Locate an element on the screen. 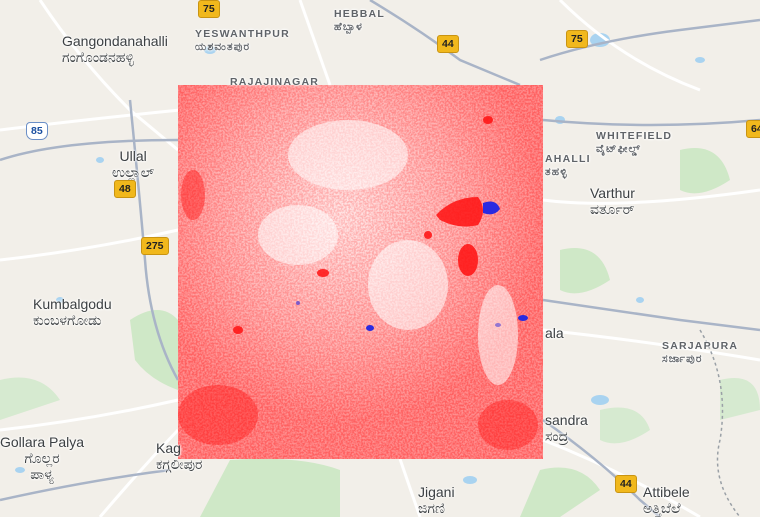  place-name-en: Gangondanahalli is located at coordinates (115, 41).